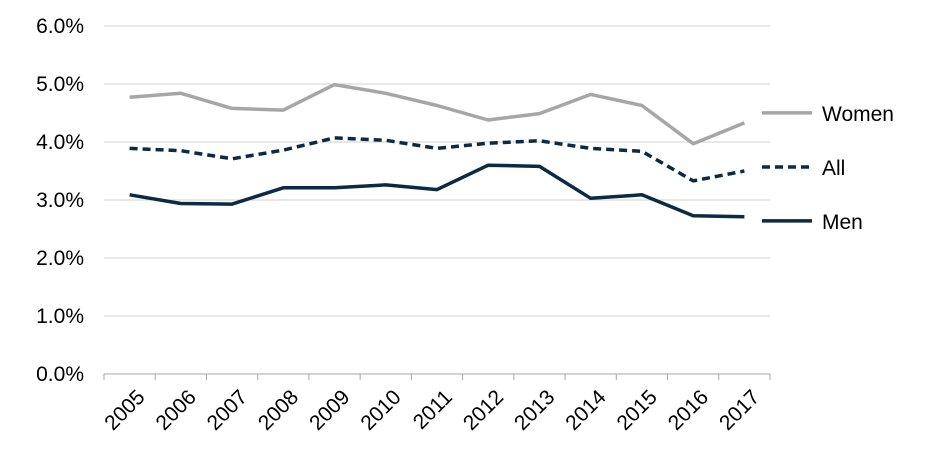  I want to click on x-tick-label: 2010, so click(380, 410).